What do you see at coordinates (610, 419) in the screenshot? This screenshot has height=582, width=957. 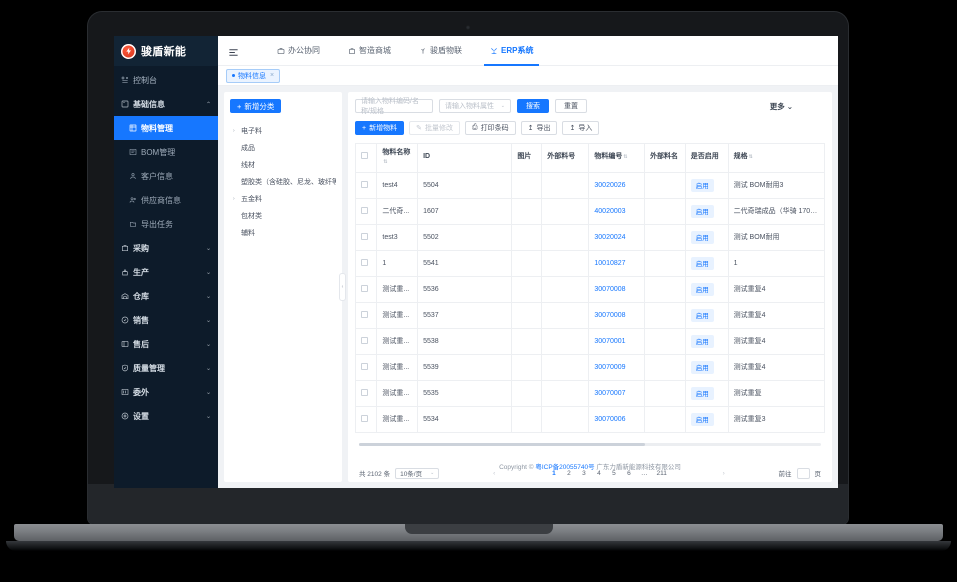 I see `material-no-link: 30070006` at bounding box center [610, 419].